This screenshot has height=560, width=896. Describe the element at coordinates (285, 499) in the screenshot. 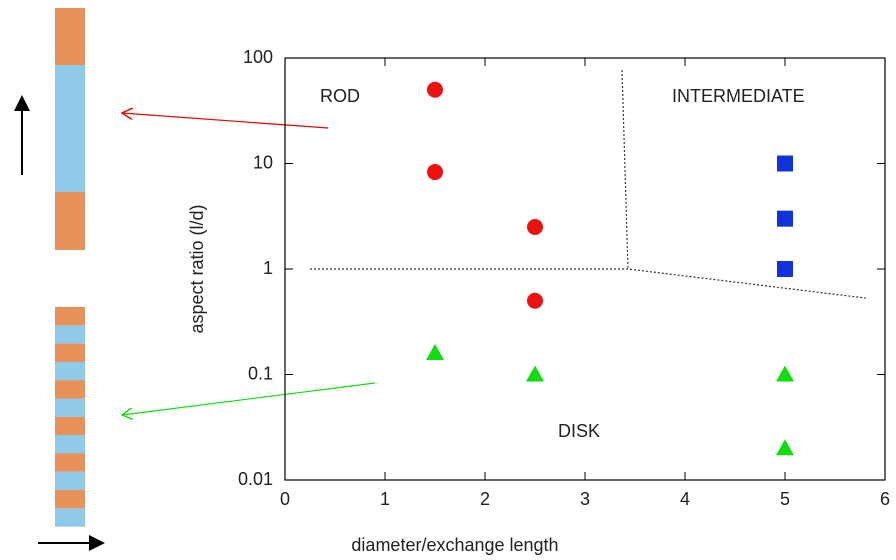

I see `x-tick-label: 0` at that location.